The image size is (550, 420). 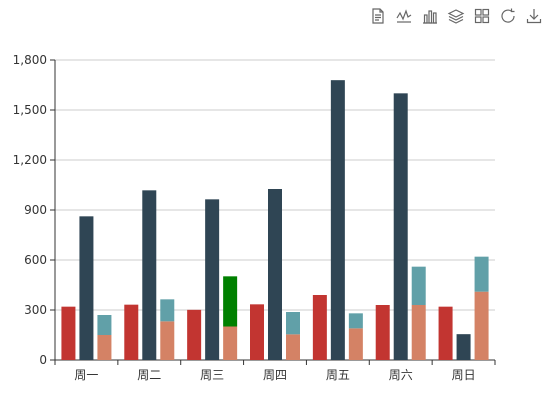 I want to click on chart-toolbar, so click(x=456, y=16).